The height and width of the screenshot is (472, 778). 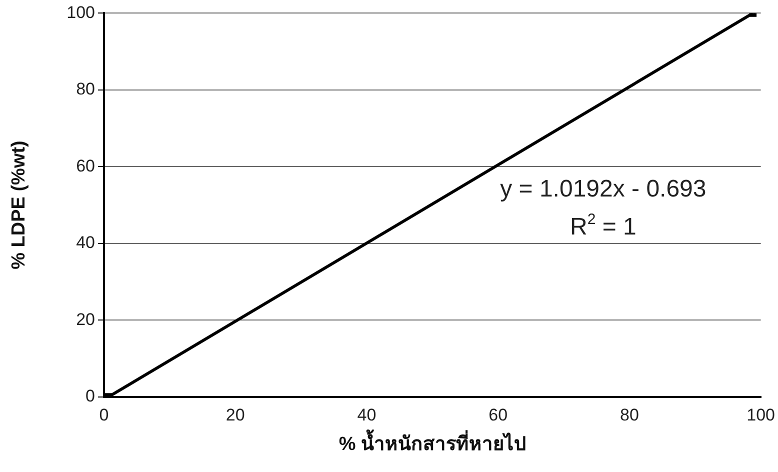 I want to click on annotation: y = 1.0192x - 0.693, so click(x=603, y=188).